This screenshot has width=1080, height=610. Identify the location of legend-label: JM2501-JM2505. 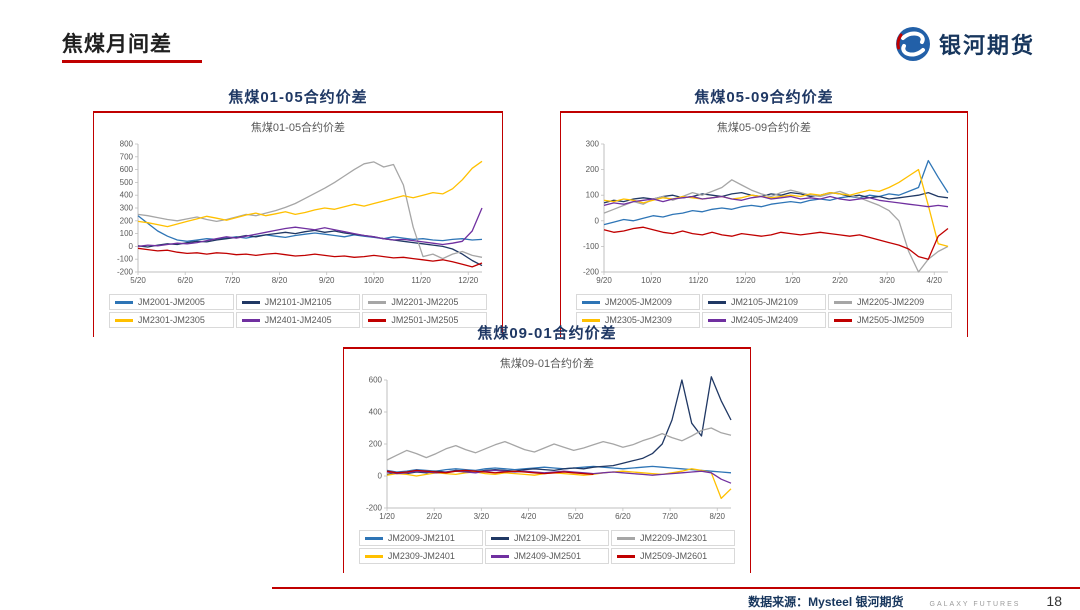
(425, 320).